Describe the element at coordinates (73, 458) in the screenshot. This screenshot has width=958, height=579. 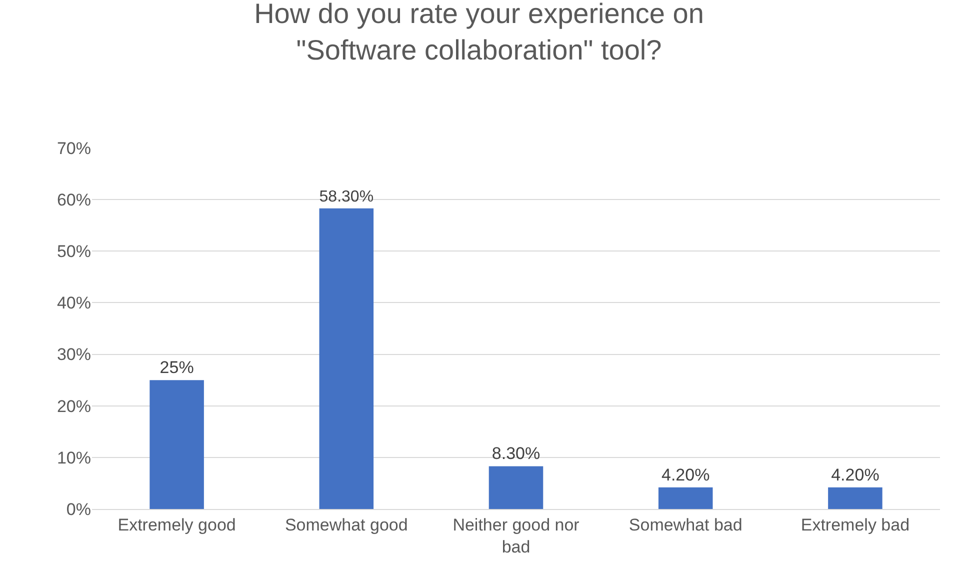
I see `y-tick-label: 10%` at that location.